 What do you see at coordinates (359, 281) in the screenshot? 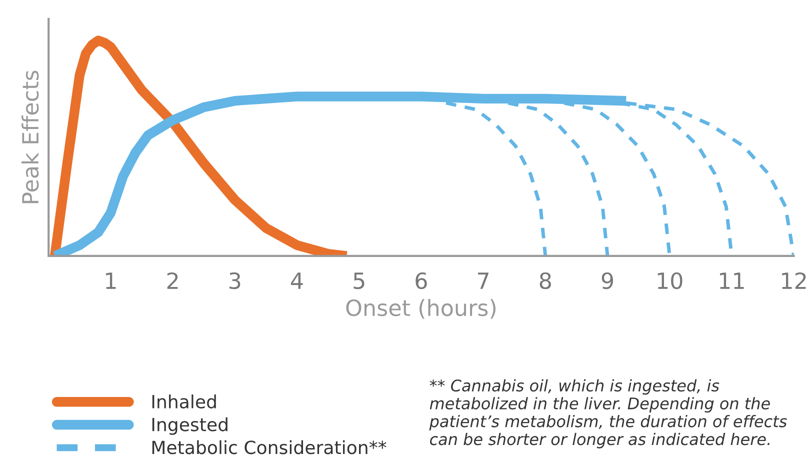
I see `x-tick-label: 5` at bounding box center [359, 281].